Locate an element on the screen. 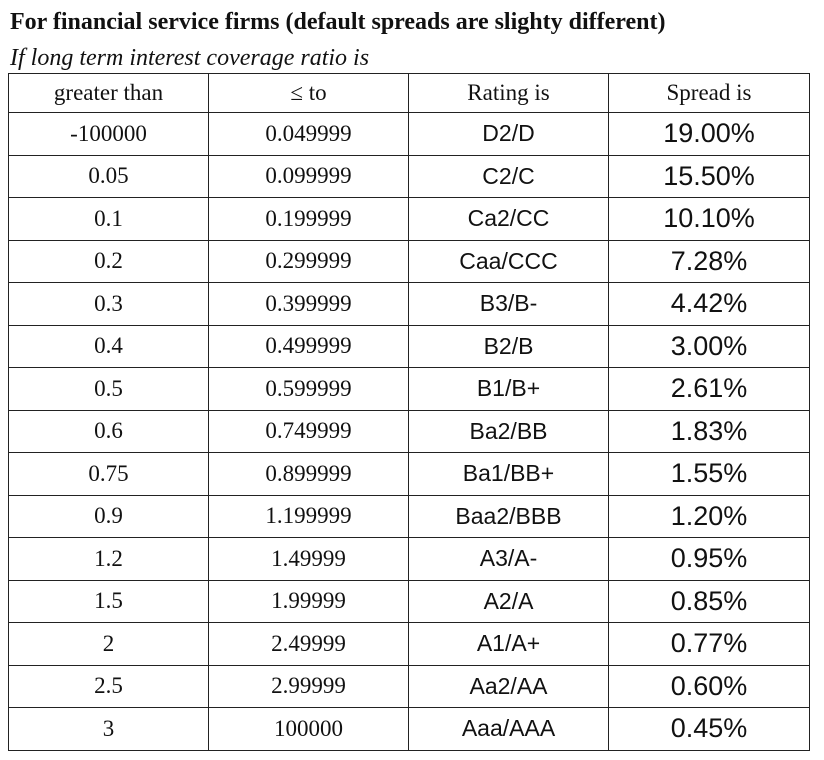 The width and height of the screenshot is (824, 760). cell-greater-than: 2 is located at coordinates (108, 644).